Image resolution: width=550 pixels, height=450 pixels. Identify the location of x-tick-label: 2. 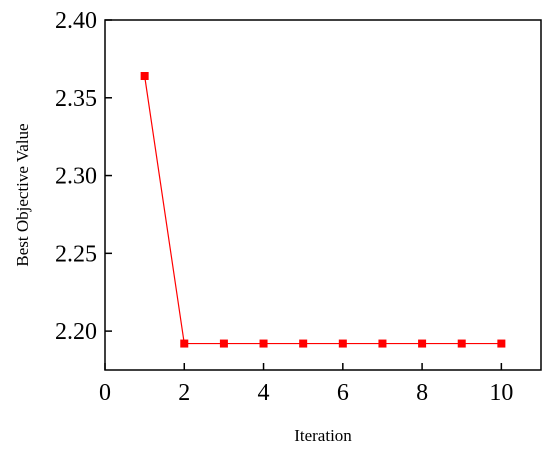
(184, 393).